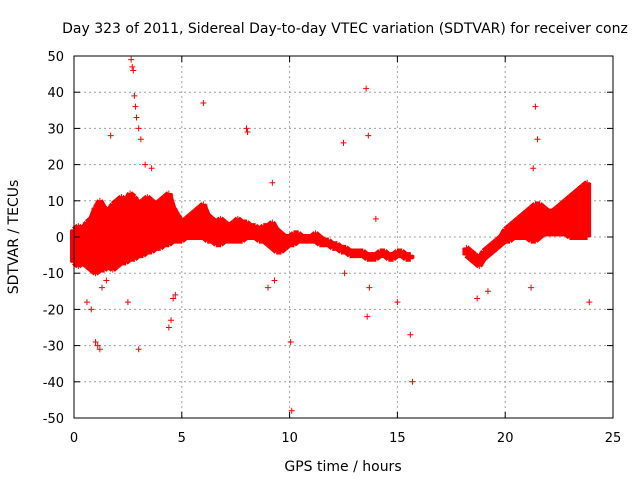 The image size is (640, 480). What do you see at coordinates (55, 57) in the screenshot?
I see `y-tick-label: 50` at bounding box center [55, 57].